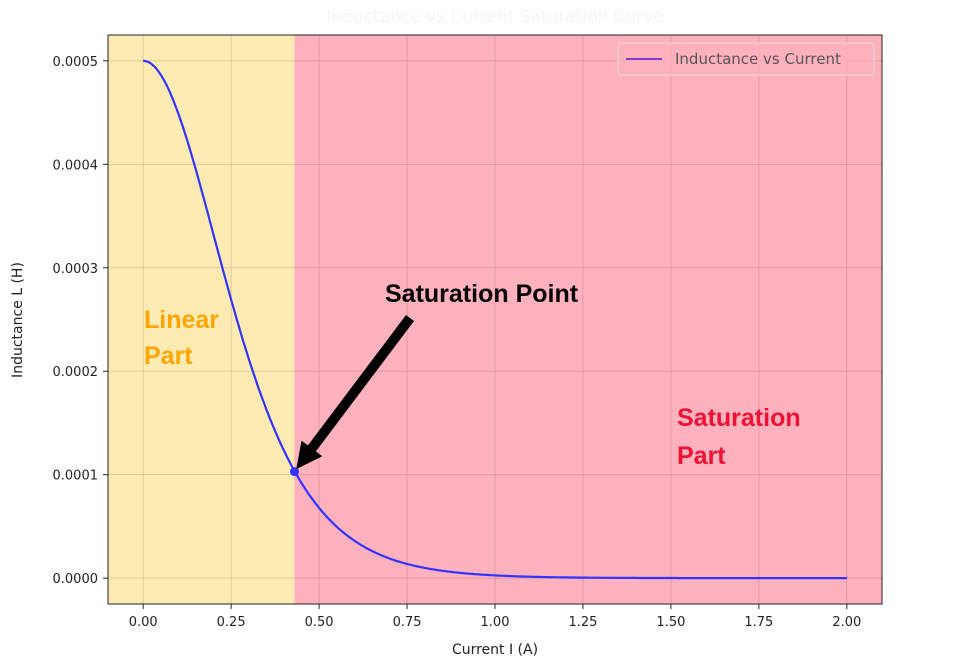 This screenshot has height=667, width=962. Describe the element at coordinates (495, 650) in the screenshot. I see `x-axis-label: Current I (A)` at that location.